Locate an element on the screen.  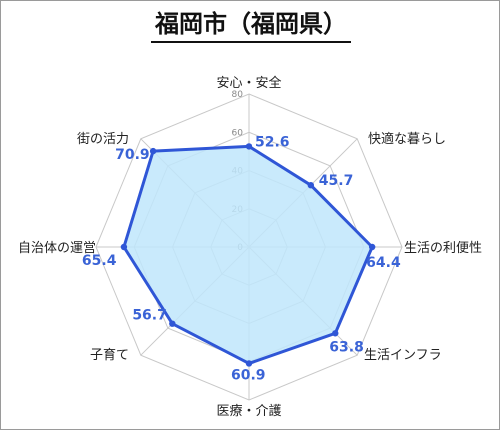
value-label: 63.8 is located at coordinates (346, 347).